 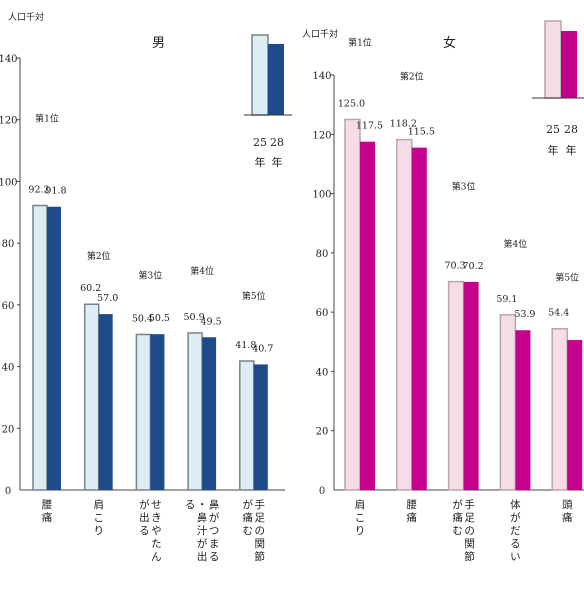 What do you see at coordinates (322, 313) in the screenshot?
I see `female-y-tick-label: 60` at bounding box center [322, 313].